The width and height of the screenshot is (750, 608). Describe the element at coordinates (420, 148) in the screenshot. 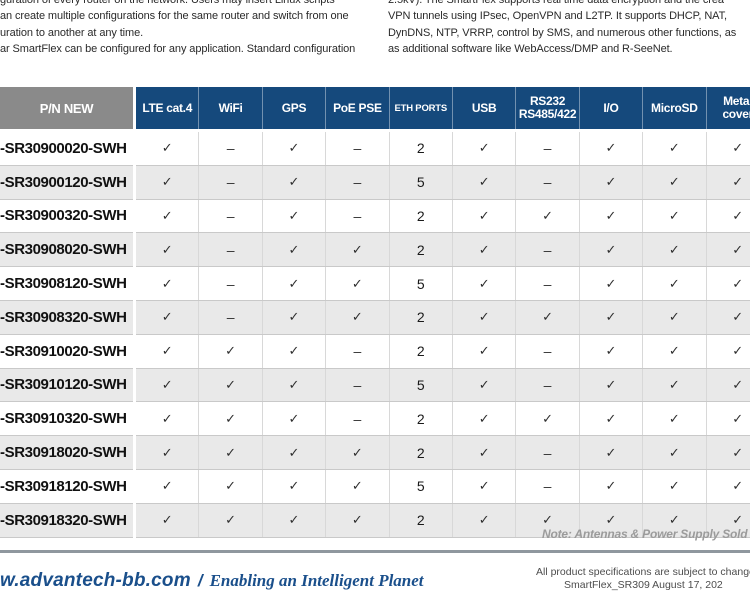

I see `value-cell: 2` at that location.